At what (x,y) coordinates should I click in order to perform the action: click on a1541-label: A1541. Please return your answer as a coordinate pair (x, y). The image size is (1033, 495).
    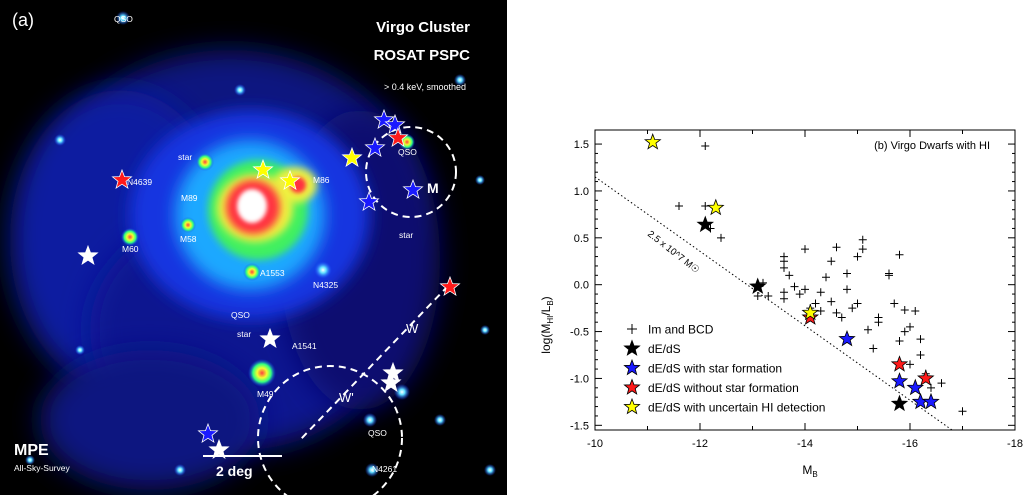
    Looking at the image, I should click on (304, 346).